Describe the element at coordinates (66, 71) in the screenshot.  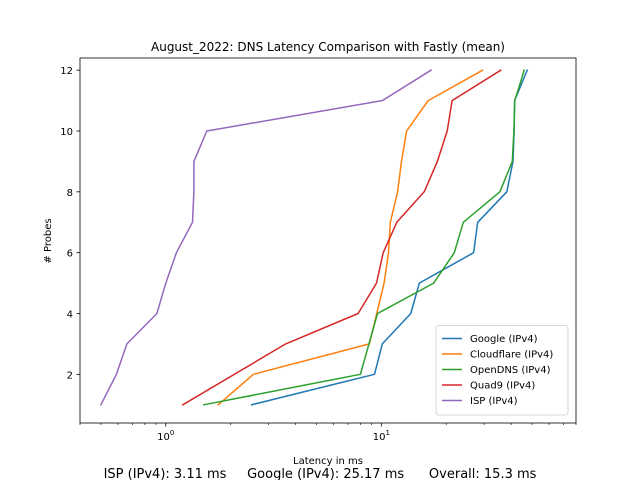
I see `y-tick-label: 12` at that location.